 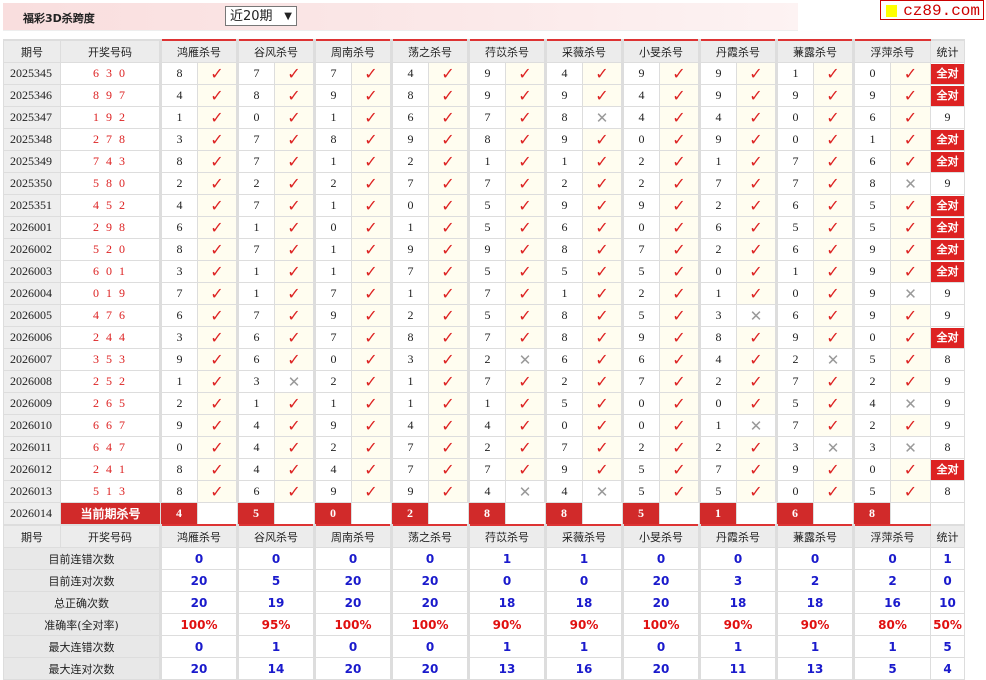 I want to click on site-logo: cz89.com, so click(x=932, y=10).